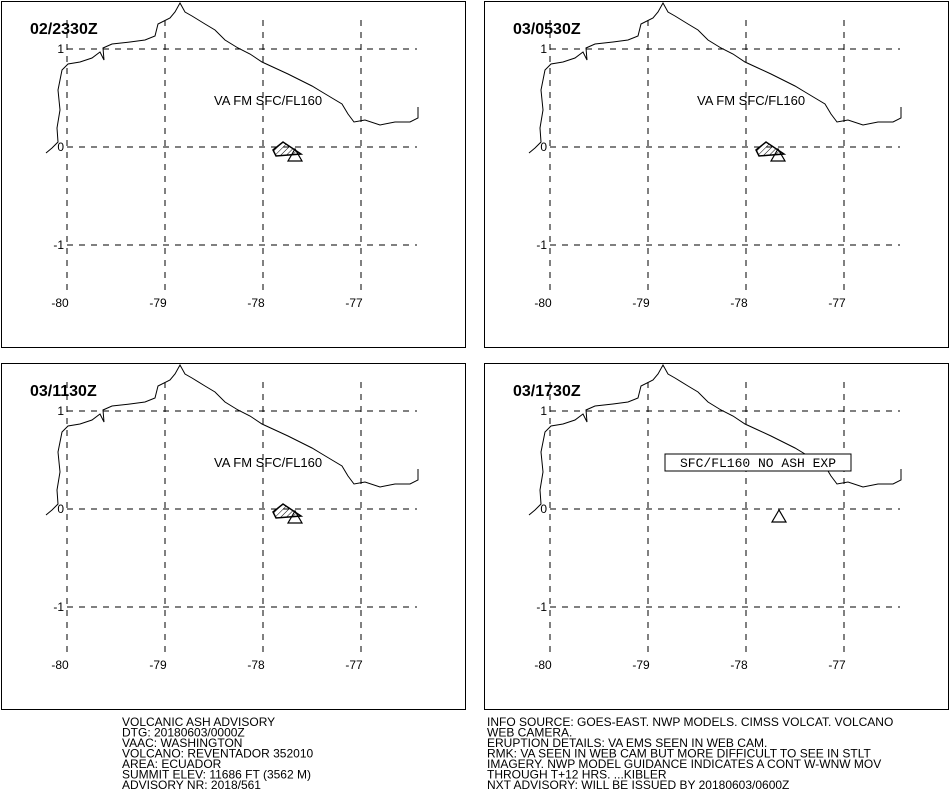  Describe the element at coordinates (191, 785) in the screenshot. I see `advisory-line: ADVISORY NR: 2018/561` at that location.